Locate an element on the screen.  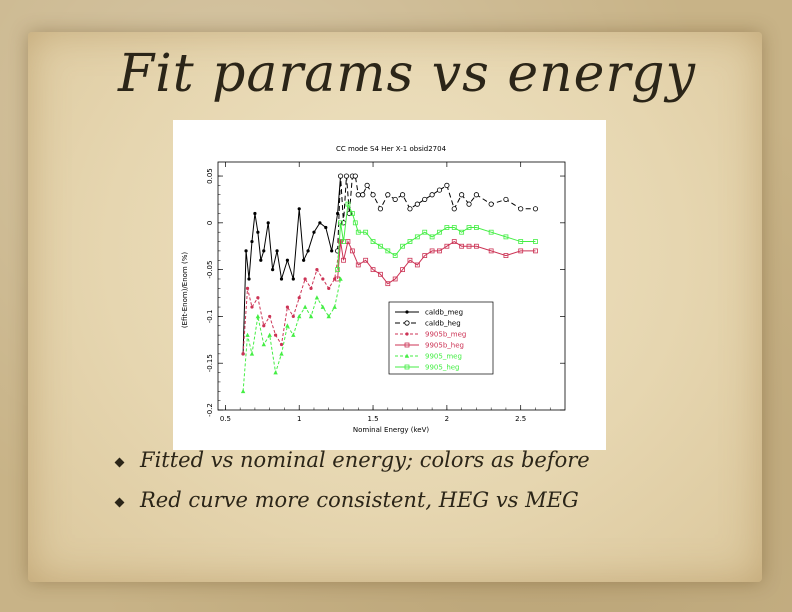
y-tick-label: 0.05 is located at coordinates (210, 176).